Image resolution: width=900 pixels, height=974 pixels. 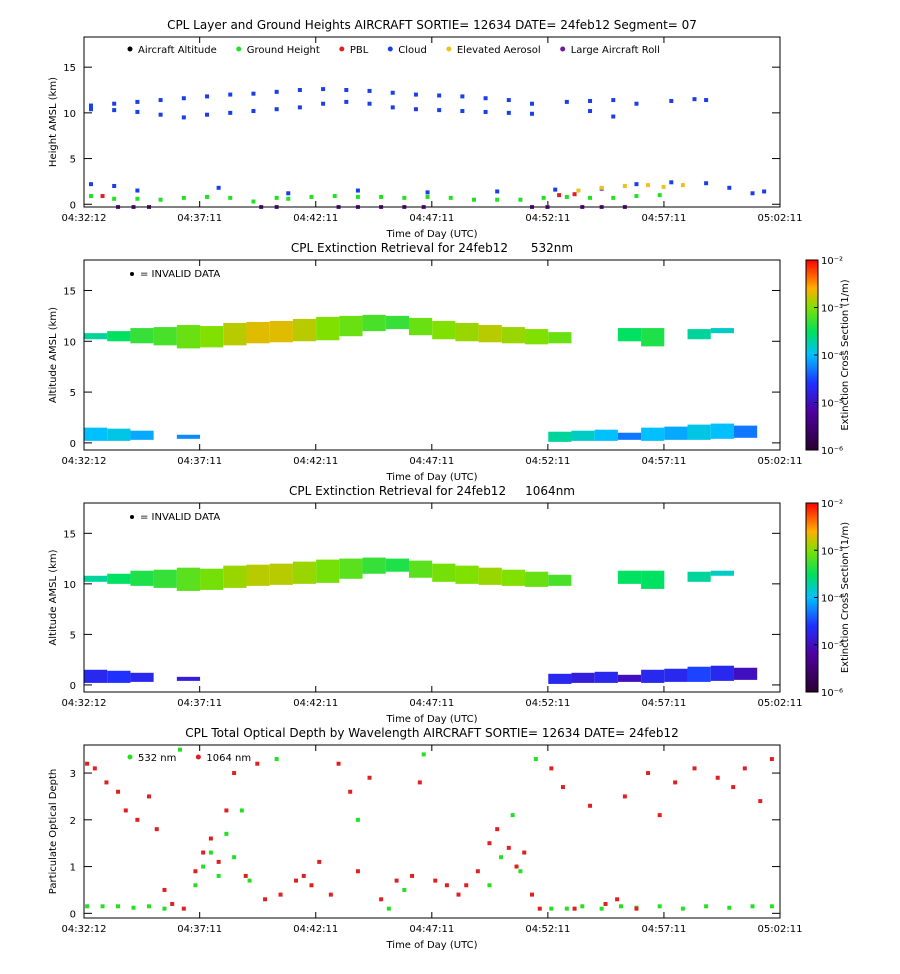 I want to click on colorbar-tick-label: 10⁻², so click(x=832, y=504).